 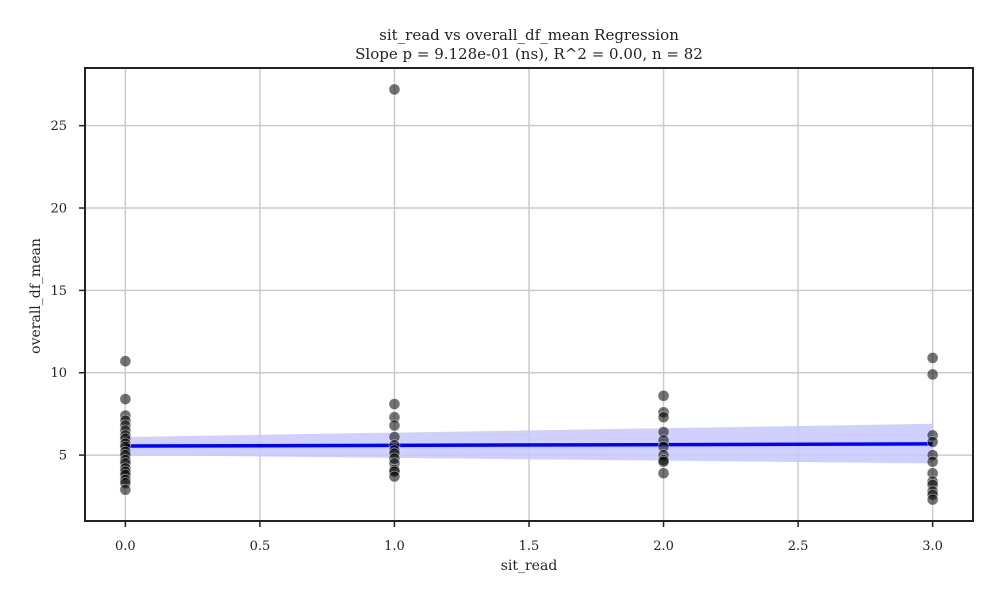 I want to click on x-tick-label: 2.5, so click(x=798, y=546).